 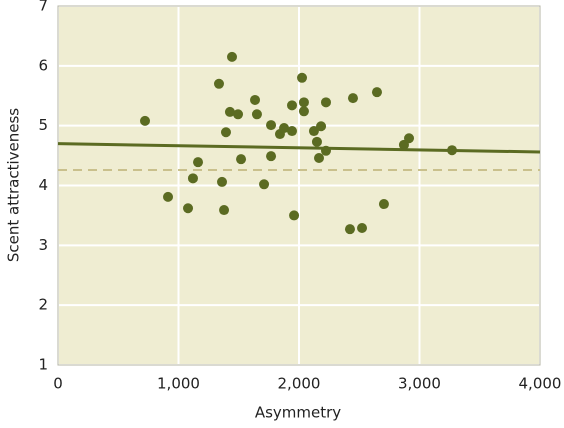 I want to click on trend-line, so click(x=299, y=148).